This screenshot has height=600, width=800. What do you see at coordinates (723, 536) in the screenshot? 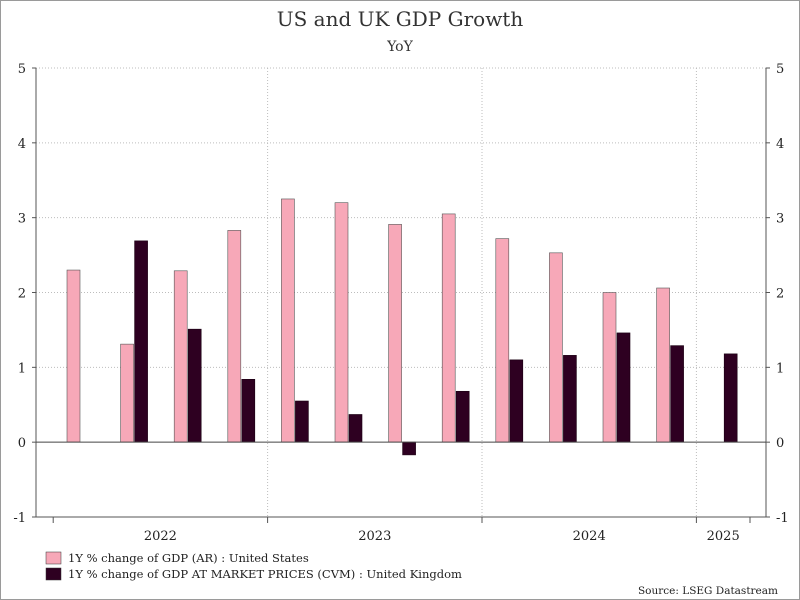
I see `x-tick-label: 2025` at bounding box center [723, 536].